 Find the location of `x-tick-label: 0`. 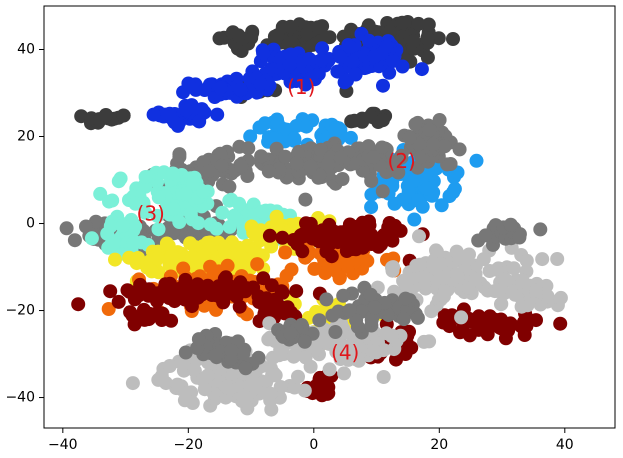

x-tick-label: 0 is located at coordinates (313, 445).